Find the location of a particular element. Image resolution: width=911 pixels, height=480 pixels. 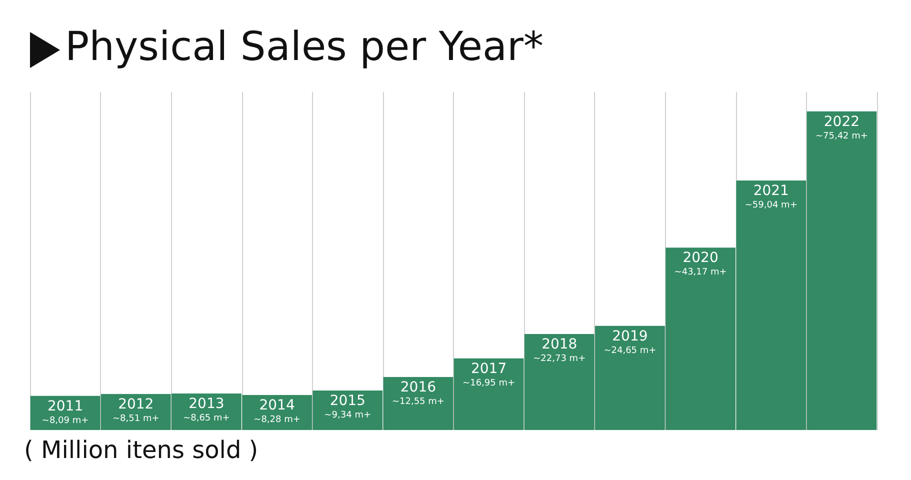

data-label: ~9,34 m+ is located at coordinates (347, 415).